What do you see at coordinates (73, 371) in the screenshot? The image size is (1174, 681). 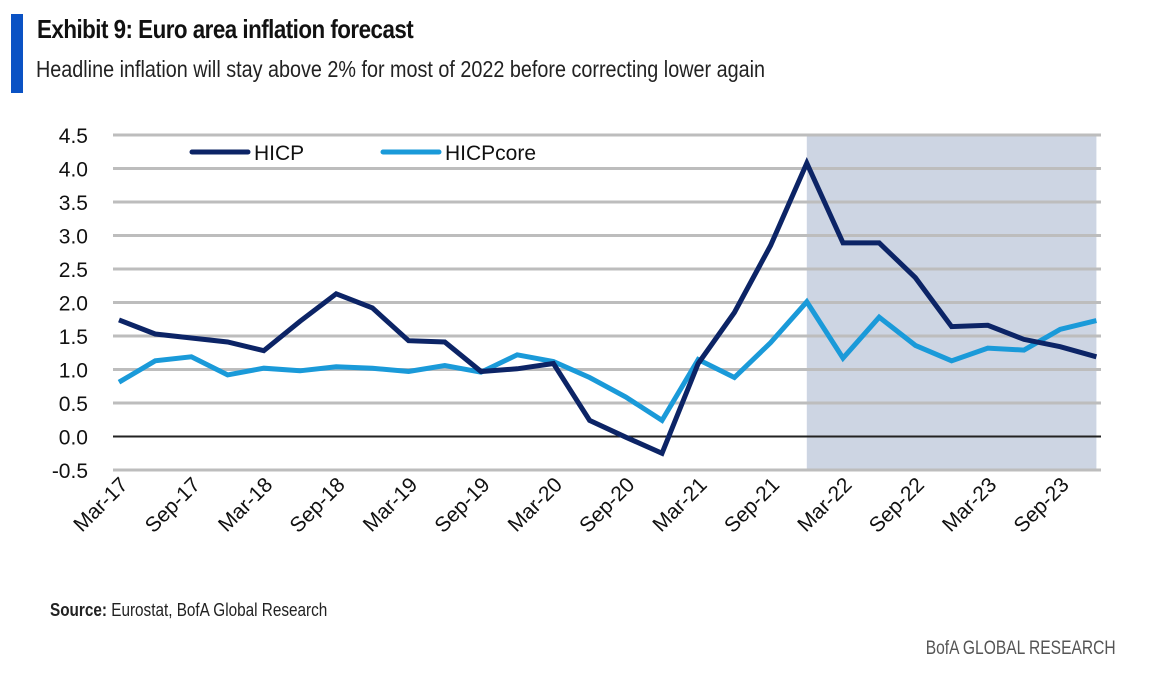 I see `y-tick-label: 1.0` at bounding box center [73, 371].